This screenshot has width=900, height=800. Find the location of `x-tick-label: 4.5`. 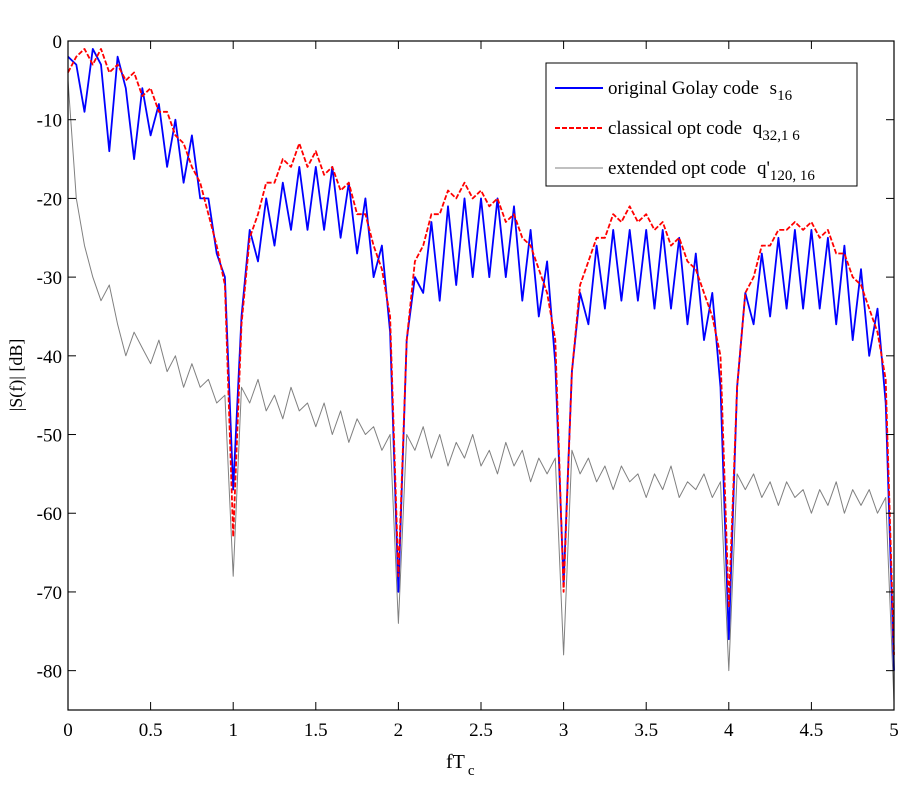

x-tick-label: 4.5 is located at coordinates (812, 730).